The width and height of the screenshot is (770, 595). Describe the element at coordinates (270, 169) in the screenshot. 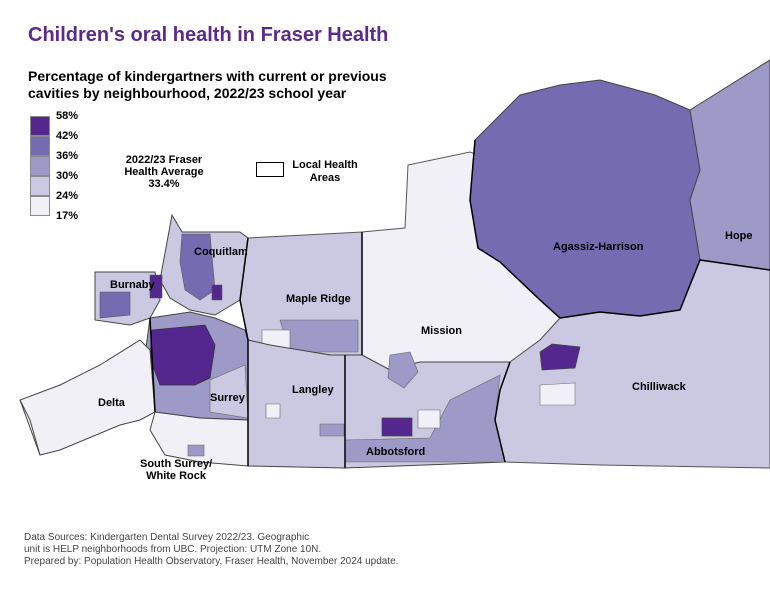

I see `lha-legend-box` at that location.